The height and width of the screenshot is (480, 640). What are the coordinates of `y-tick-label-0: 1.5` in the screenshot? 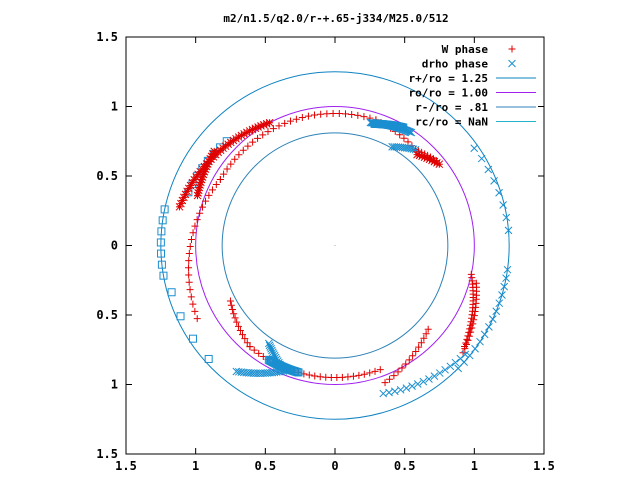 It's located at (107, 37).